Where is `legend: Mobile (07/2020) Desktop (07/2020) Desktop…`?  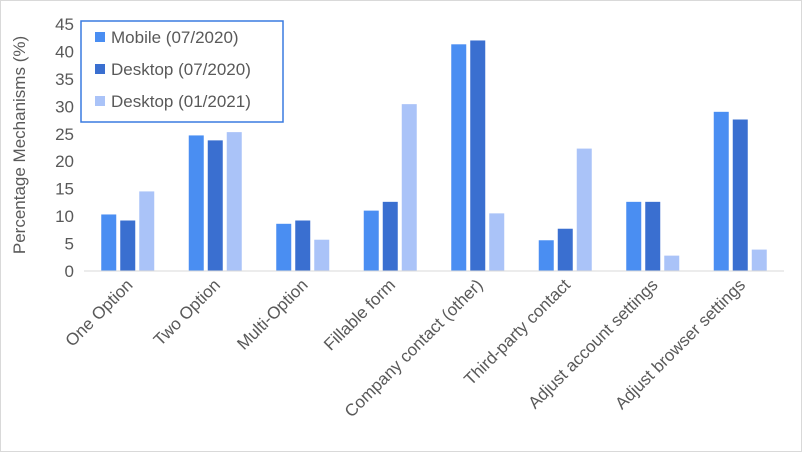
legend: Mobile (07/2020) Desktop (07/2020) Desktop… is located at coordinates (182, 71).